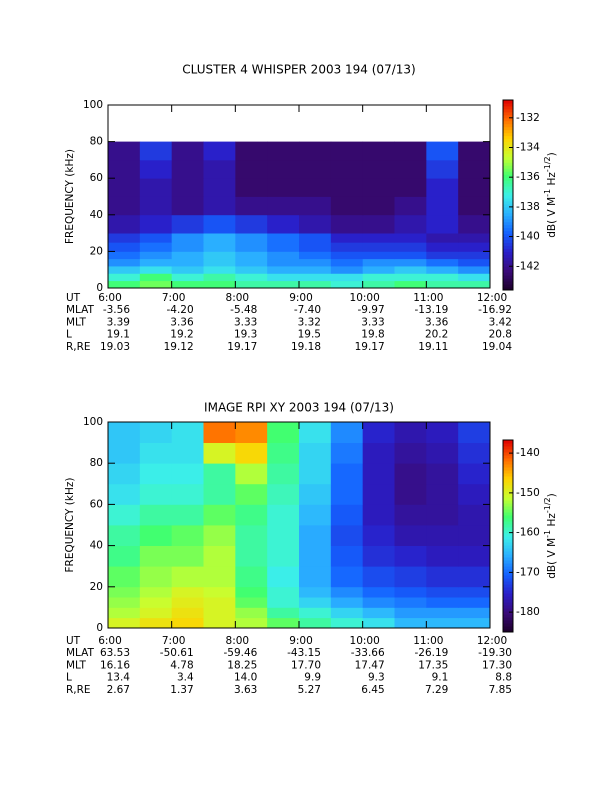 This screenshot has height=800, width=600. What do you see at coordinates (436, 335) in the screenshot?
I see `ephemeris-value: 20.2` at bounding box center [436, 335].